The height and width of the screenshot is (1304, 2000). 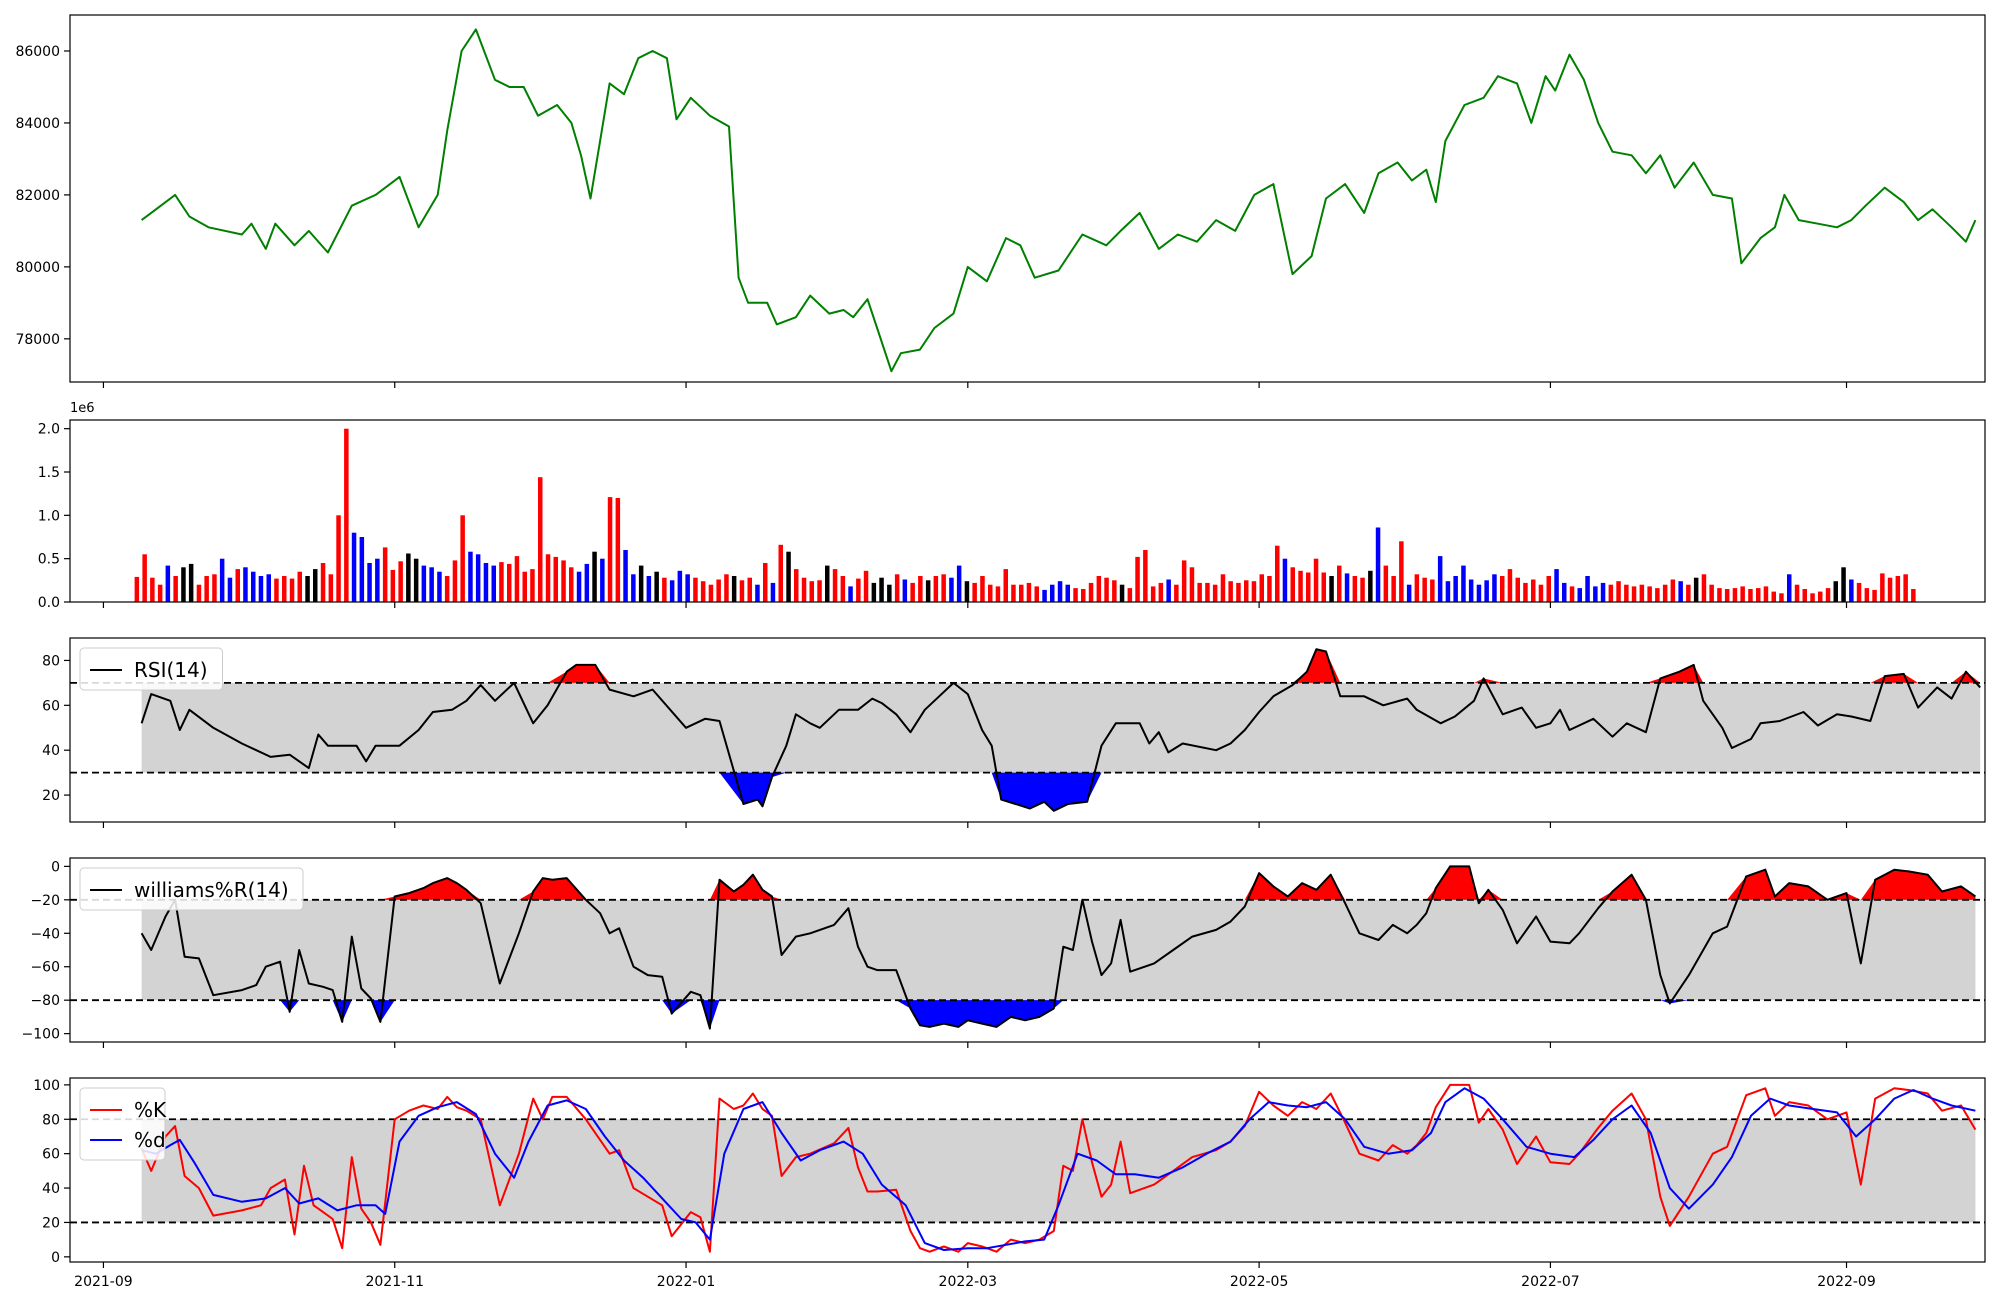 What do you see at coordinates (968, 1282) in the screenshot?
I see `xtick-label: 2022-03` at bounding box center [968, 1282].